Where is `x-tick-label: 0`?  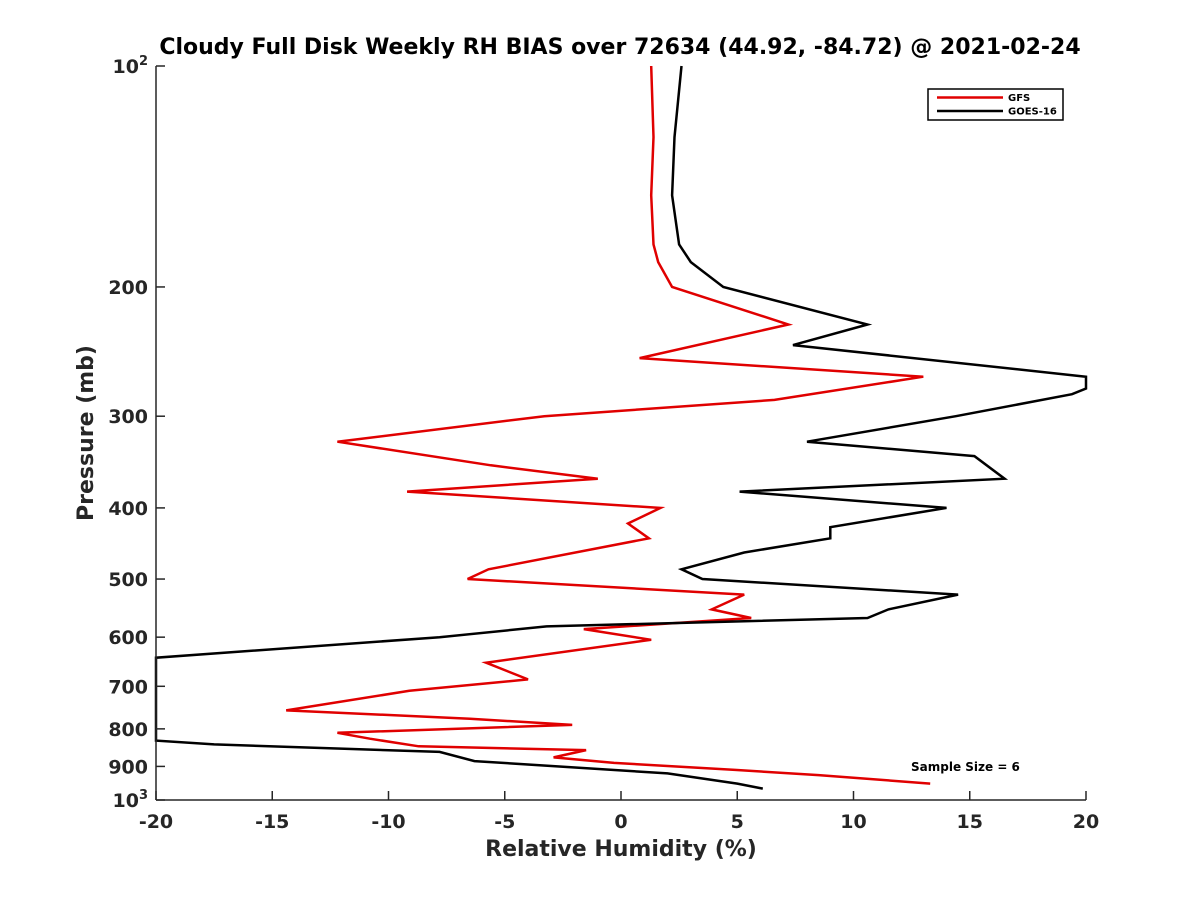 x-tick-label: 0 is located at coordinates (620, 822).